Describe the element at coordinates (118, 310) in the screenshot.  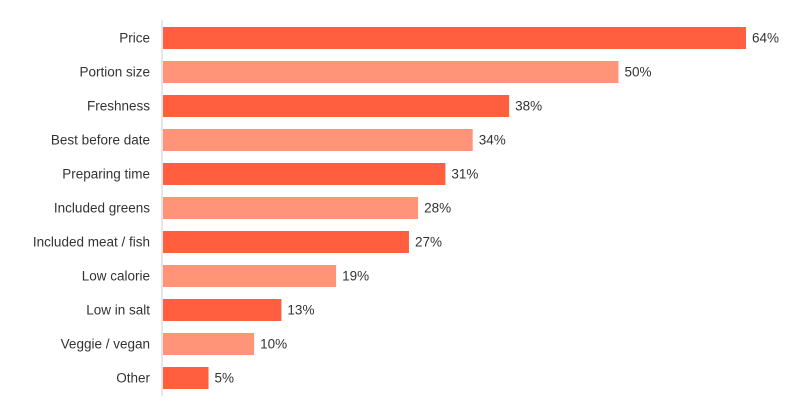
I see `category-label-8: Low in salt` at that location.